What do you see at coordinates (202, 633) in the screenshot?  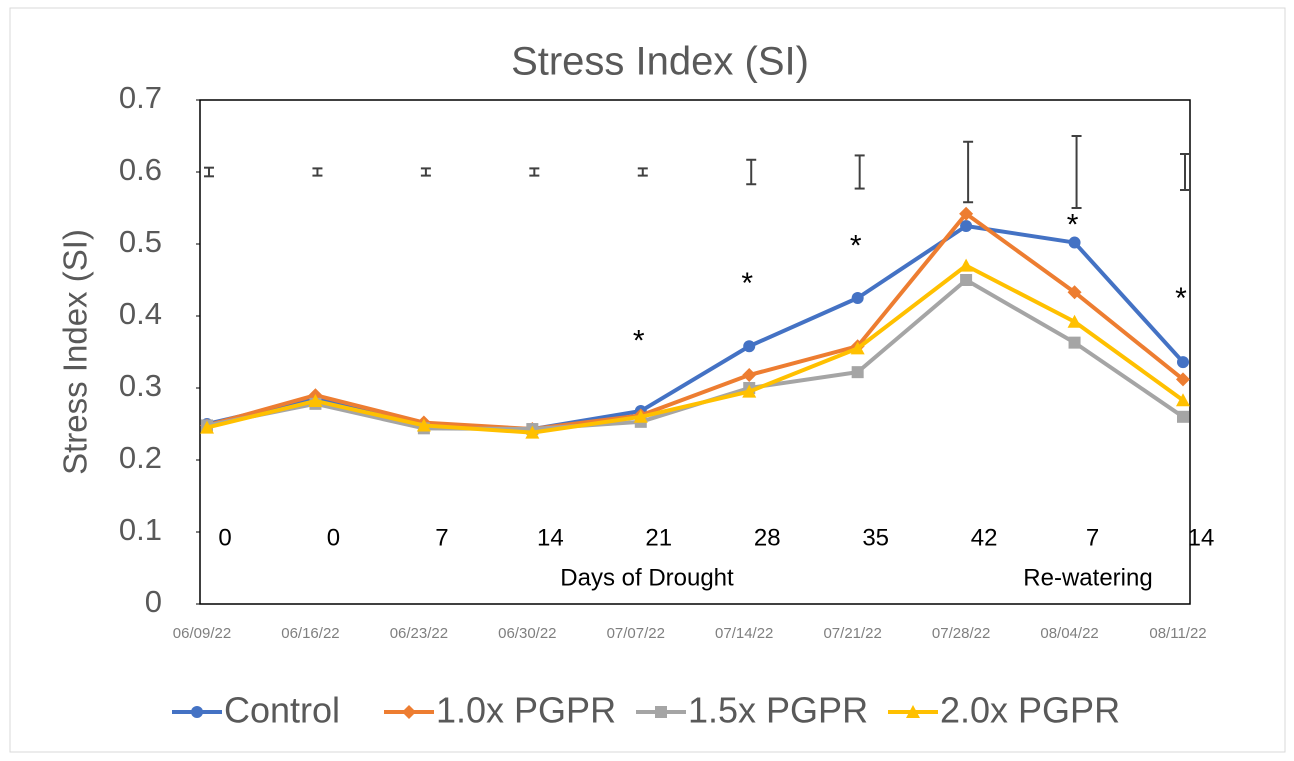 I see `x-tick-label: 06/09/22` at bounding box center [202, 633].